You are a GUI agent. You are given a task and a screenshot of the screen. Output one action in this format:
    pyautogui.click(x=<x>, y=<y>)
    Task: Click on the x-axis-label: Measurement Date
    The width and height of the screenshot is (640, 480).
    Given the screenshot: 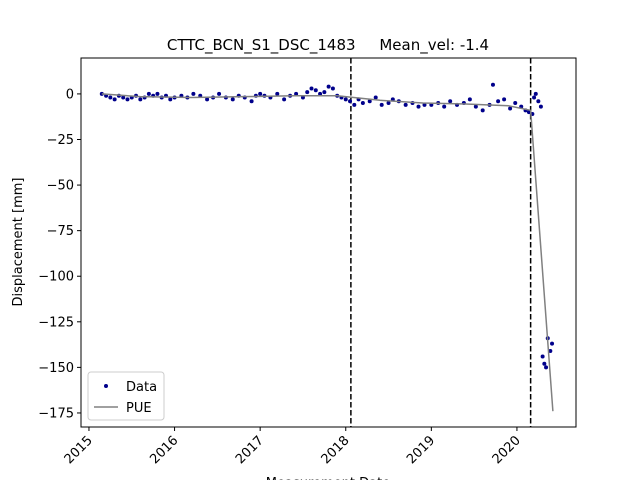 What is the action you would take?
    pyautogui.click(x=328, y=478)
    